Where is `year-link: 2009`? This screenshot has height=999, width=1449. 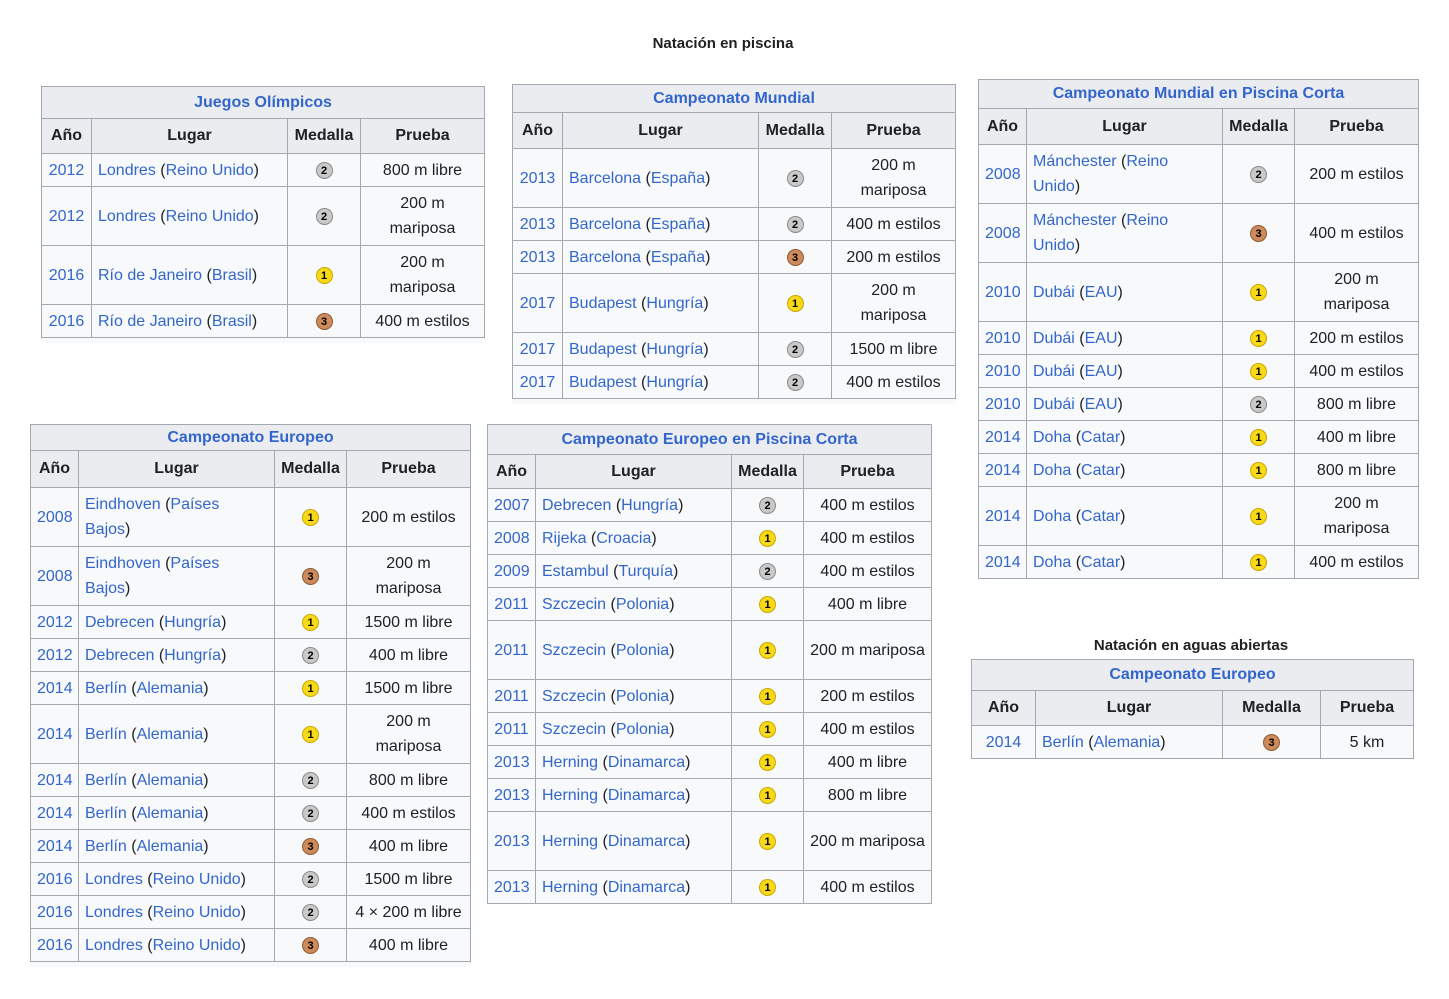 year-link: 2009 is located at coordinates (512, 571).